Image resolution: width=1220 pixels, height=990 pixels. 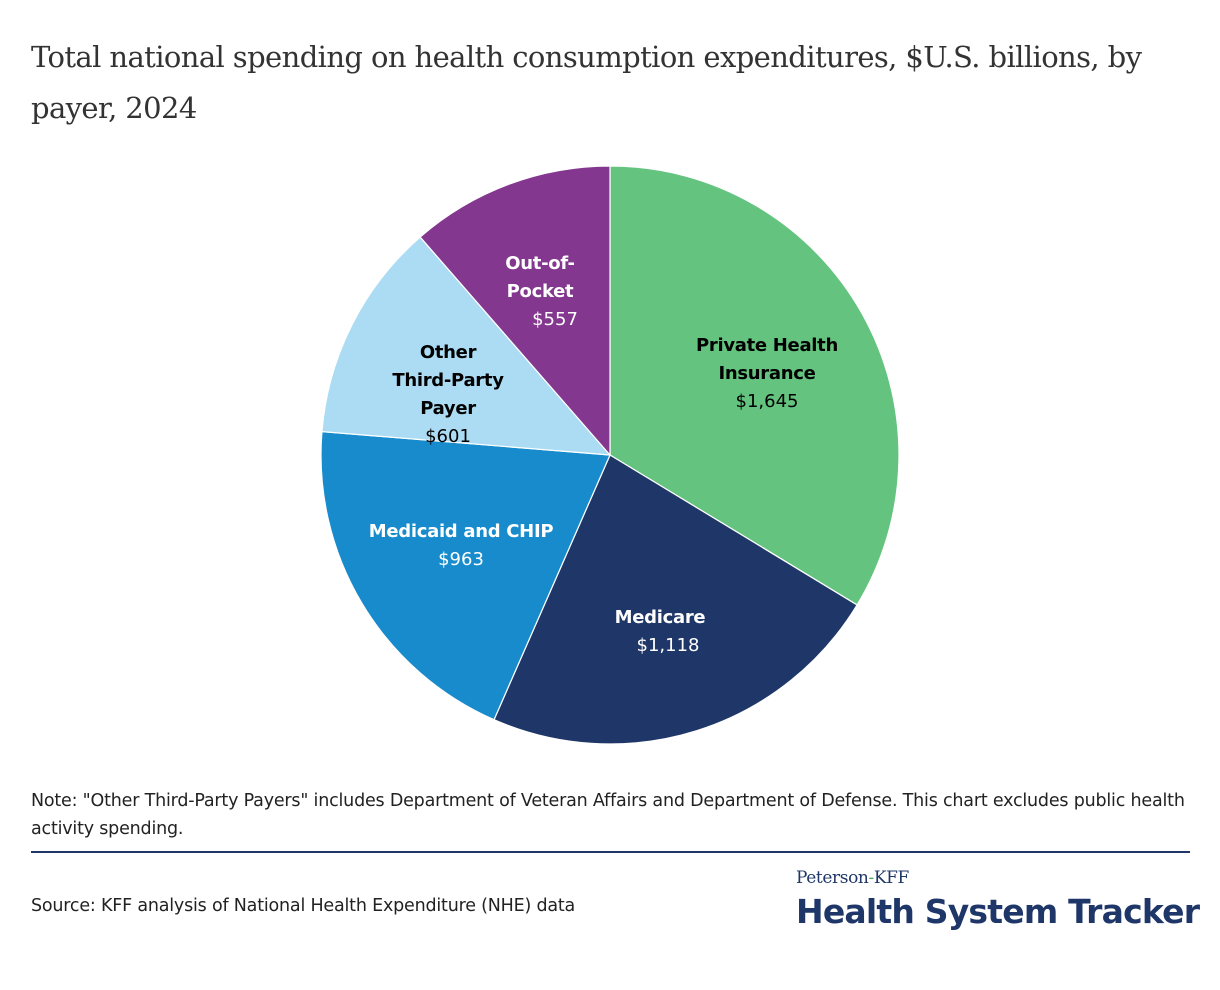 What do you see at coordinates (555, 319) in the screenshot?
I see `slice-value-oop: $557` at bounding box center [555, 319].